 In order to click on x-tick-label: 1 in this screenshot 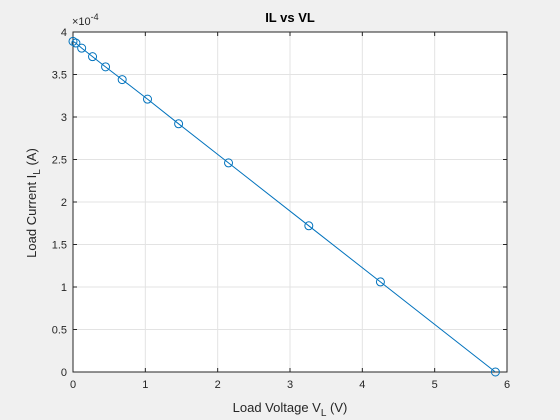, I will do `click(145, 385)`.